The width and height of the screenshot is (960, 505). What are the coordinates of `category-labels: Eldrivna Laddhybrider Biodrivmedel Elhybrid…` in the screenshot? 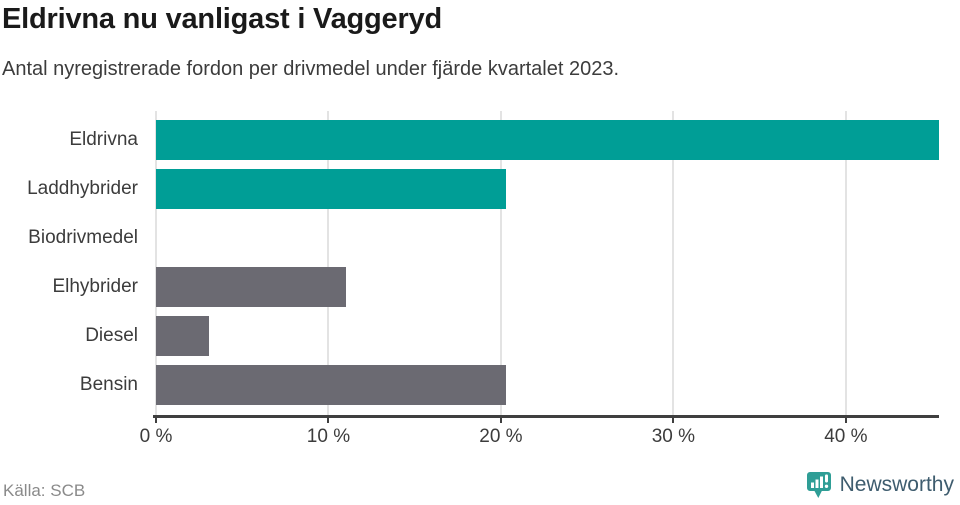 It's located at (74, 263).